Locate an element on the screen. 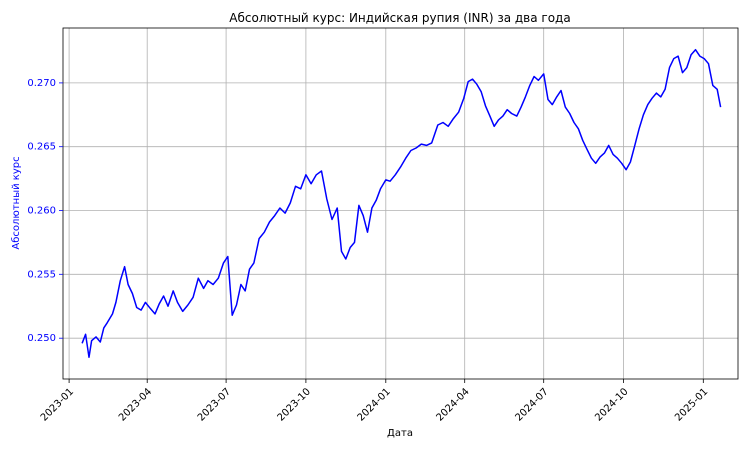 Image resolution: width=750 pixels, height=450 pixels. x-tick-label: 2024-07 is located at coordinates (531, 404).